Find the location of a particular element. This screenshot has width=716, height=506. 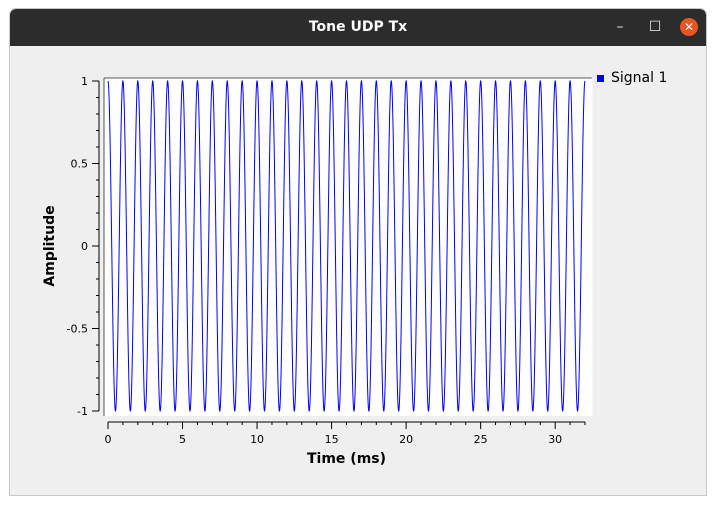

x-tick-label: 15 is located at coordinates (332, 439).